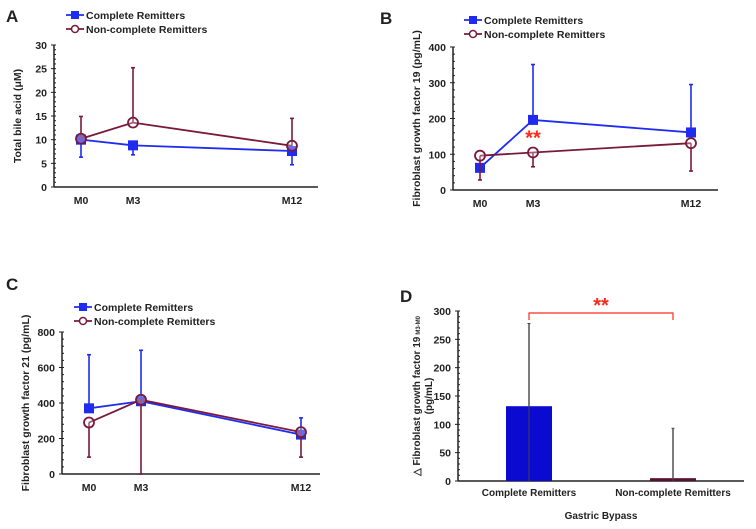 The height and width of the screenshot is (529, 756). What do you see at coordinates (12, 284) in the screenshot?
I see `panel-label: C` at bounding box center [12, 284].